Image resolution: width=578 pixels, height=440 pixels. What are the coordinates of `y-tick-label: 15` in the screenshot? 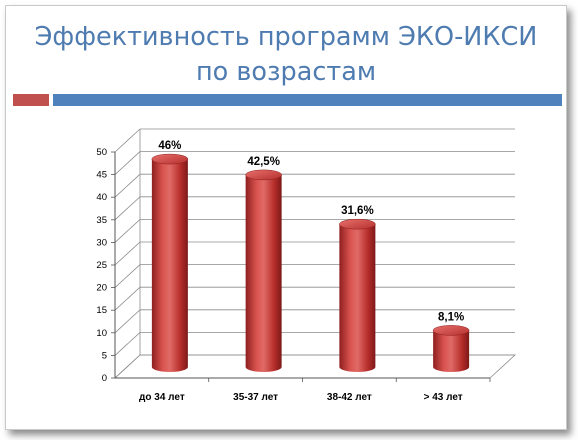 It's located at (101, 310).